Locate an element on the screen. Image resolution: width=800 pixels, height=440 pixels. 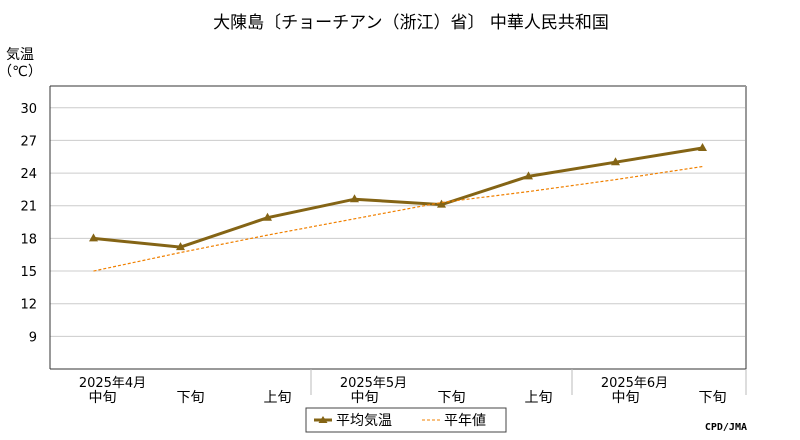
y-tick-label: 15 is located at coordinates (28, 272).